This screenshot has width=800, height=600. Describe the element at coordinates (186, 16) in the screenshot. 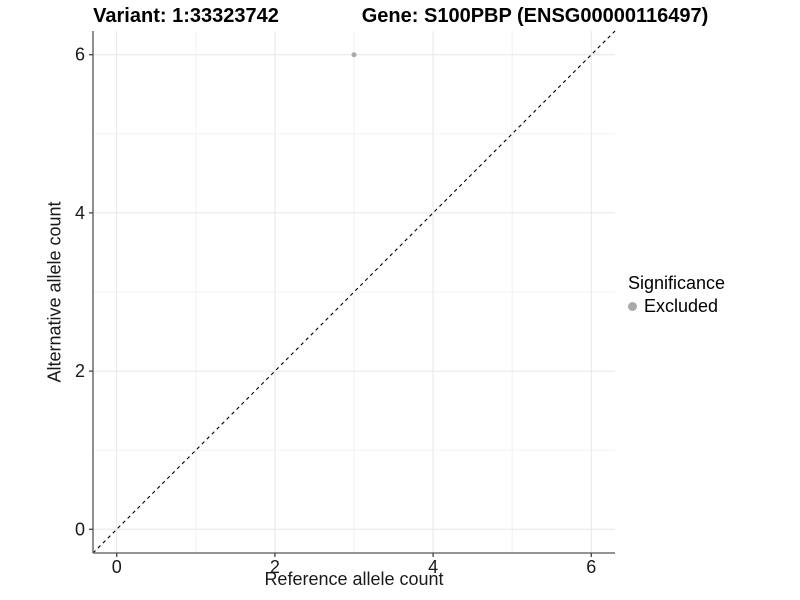

I see `variant-title: Variant: 1:33323742` at that location.